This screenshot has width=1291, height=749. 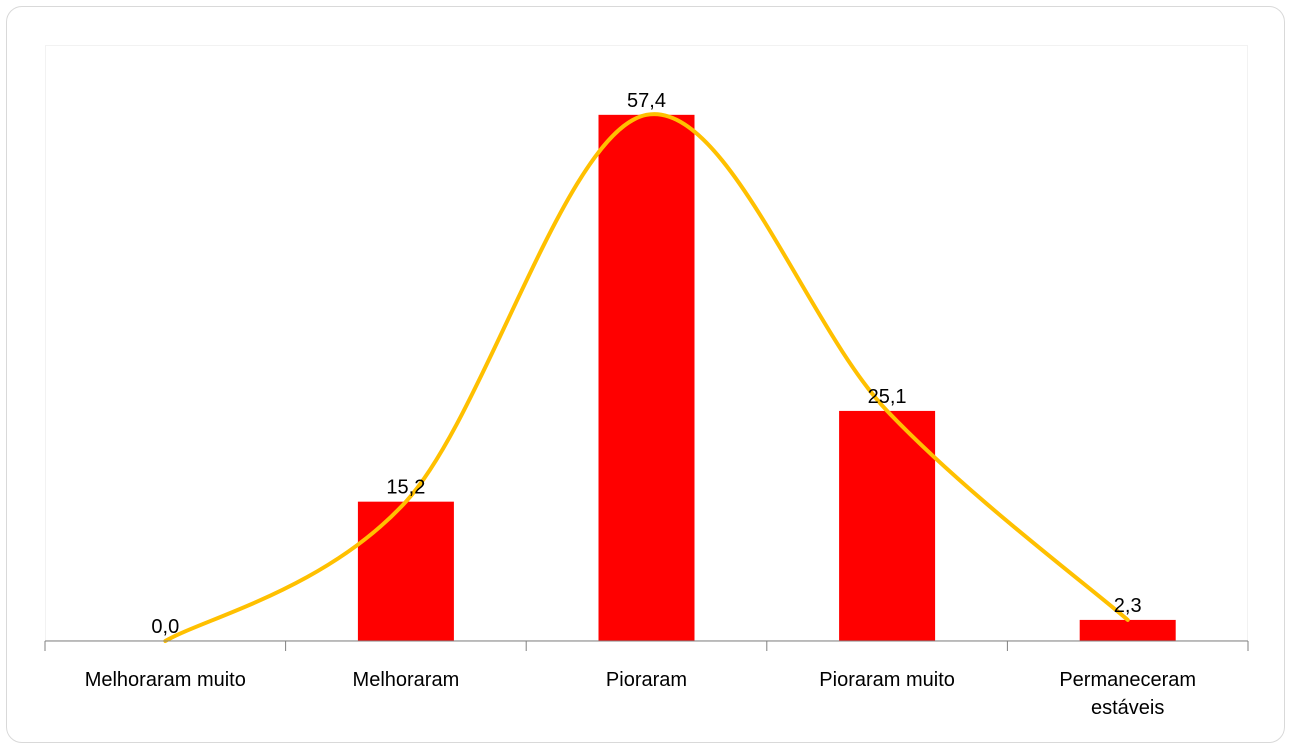 What do you see at coordinates (1127, 694) in the screenshot?
I see `category-label-5: Permaneceram estáveis` at bounding box center [1127, 694].